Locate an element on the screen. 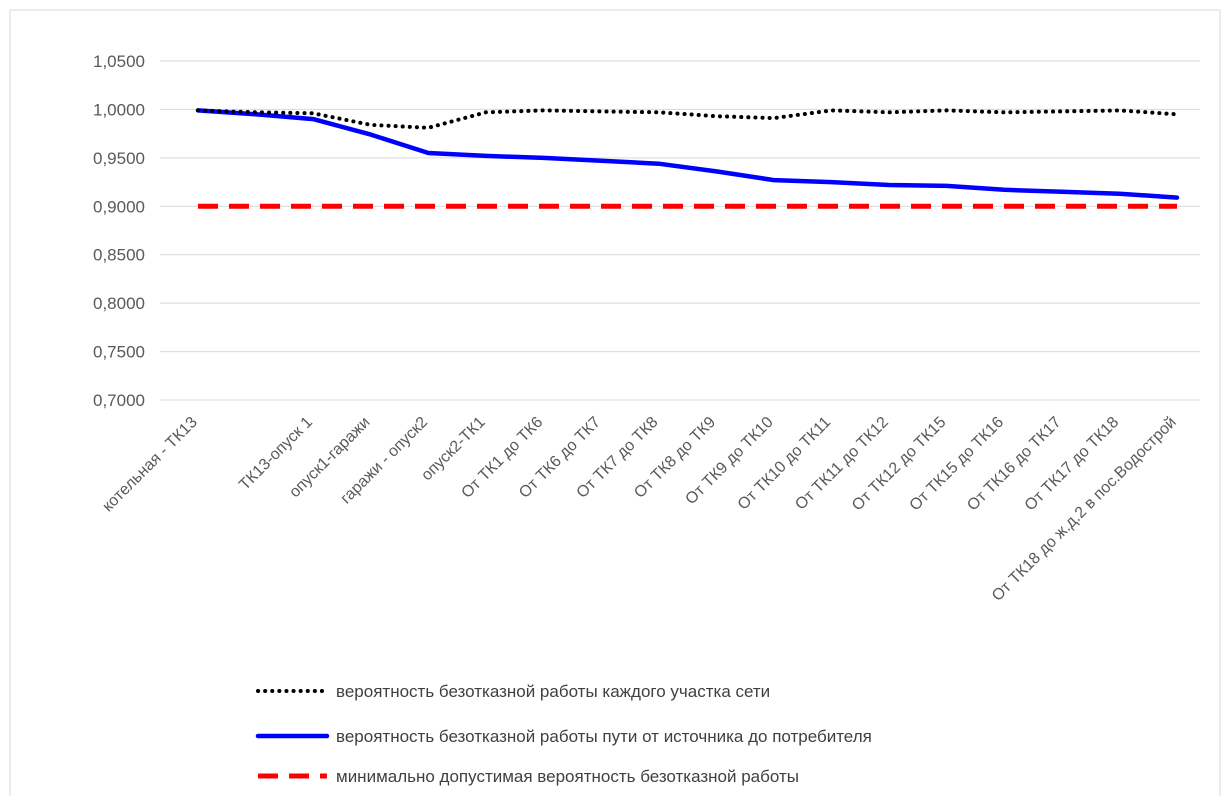 The height and width of the screenshot is (796, 1229). y-tick-label: 0,9500 is located at coordinates (119, 158).